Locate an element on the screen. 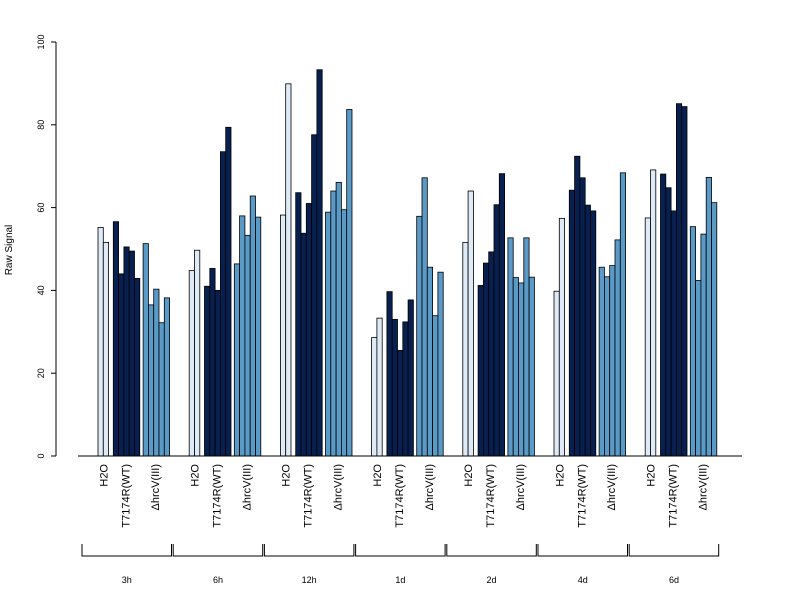 The height and width of the screenshot is (600, 800). group-brackets: 3h 6h 12h 1d 2d 4d 6d is located at coordinates (400, 564).